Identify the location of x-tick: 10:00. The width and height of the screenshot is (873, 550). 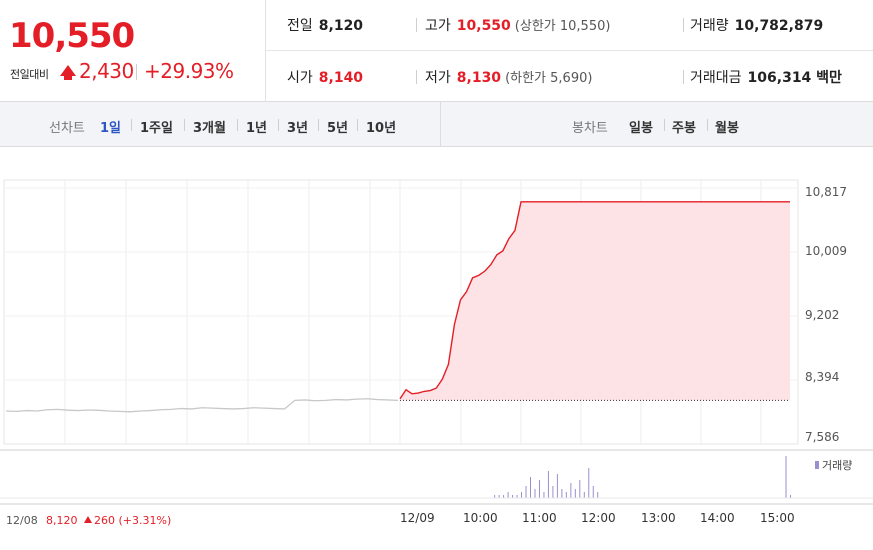
(480, 518).